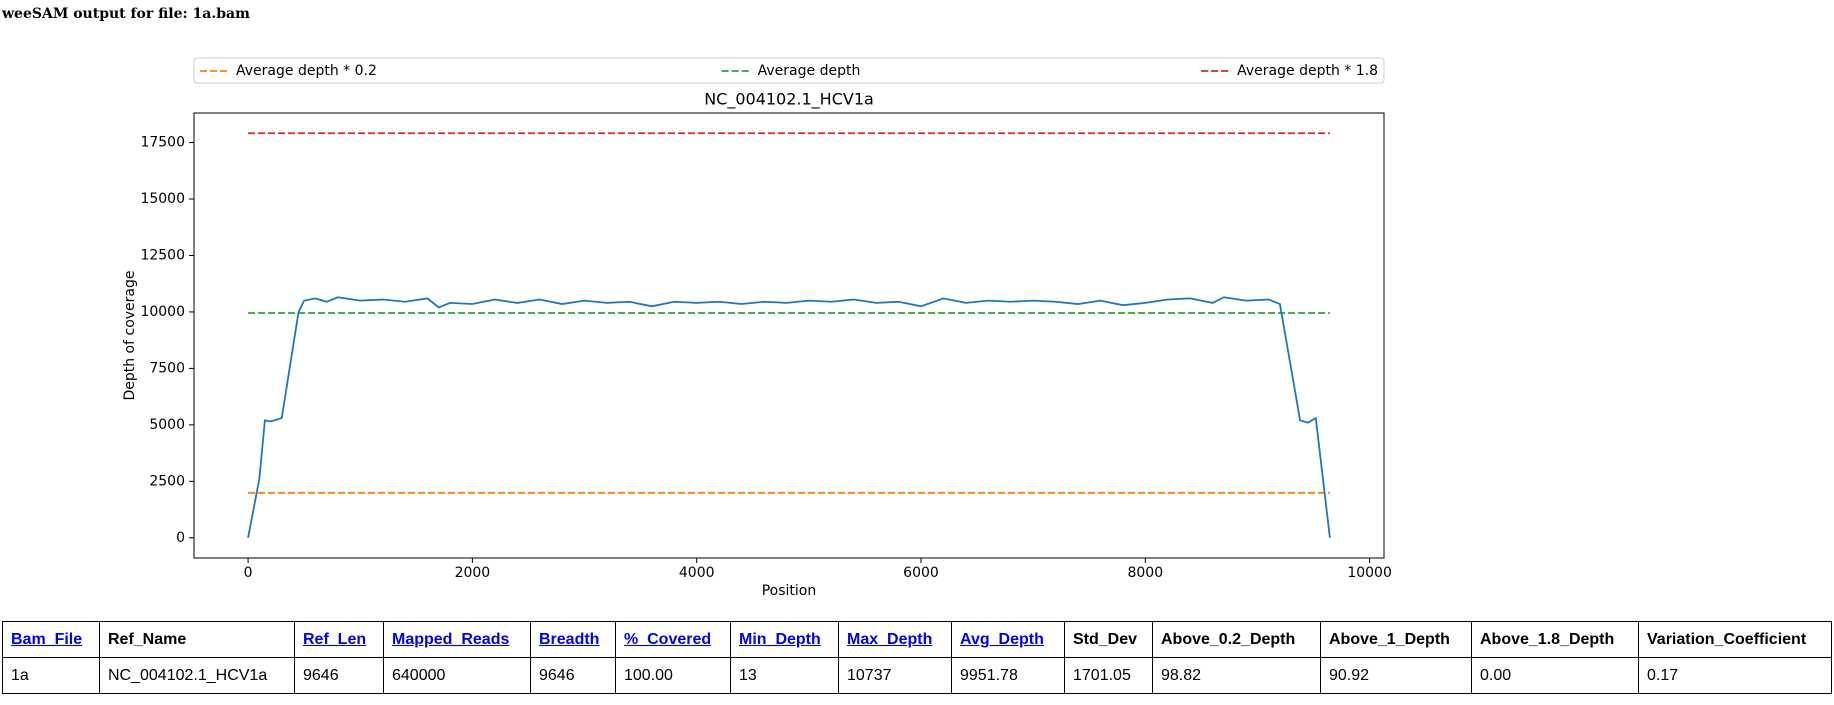 This screenshot has height=705, width=1834. Describe the element at coordinates (921, 573) in the screenshot. I see `x-tick-label: 6000` at that location.